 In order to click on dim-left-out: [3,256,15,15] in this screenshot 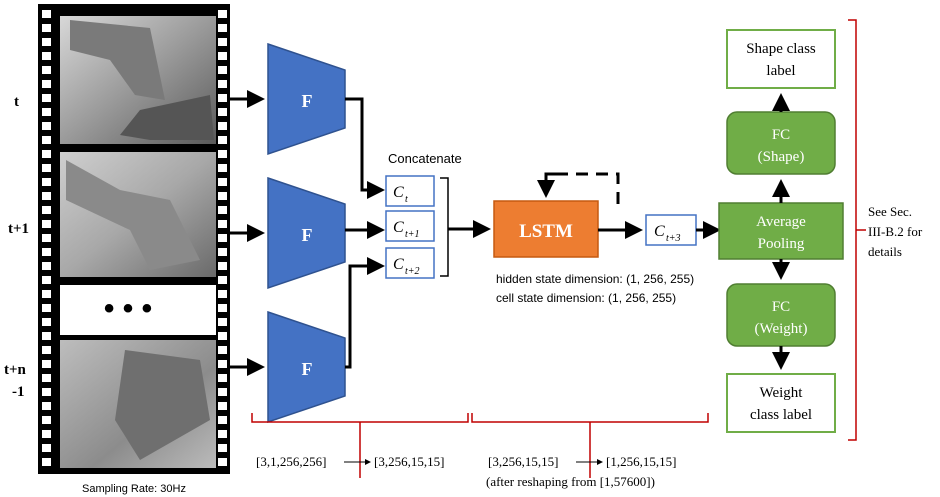, I will do `click(409, 461)`.